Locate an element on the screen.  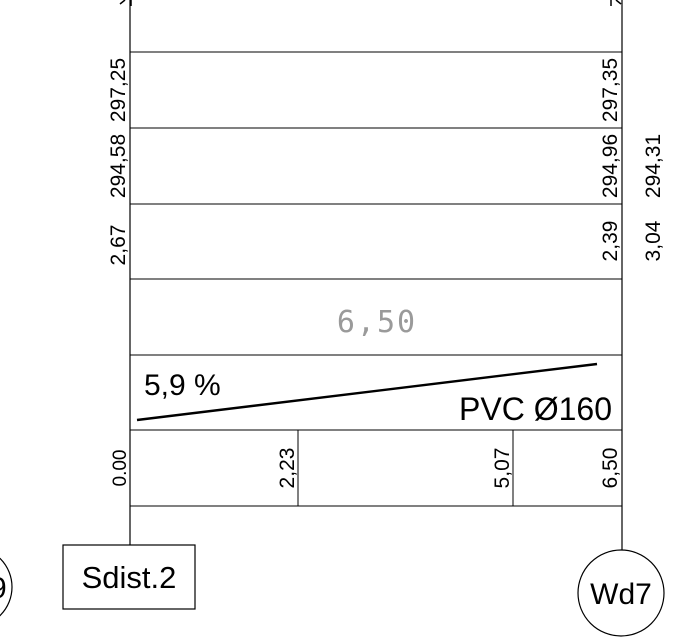
right-side-level: 294,31 is located at coordinates (653, 166).